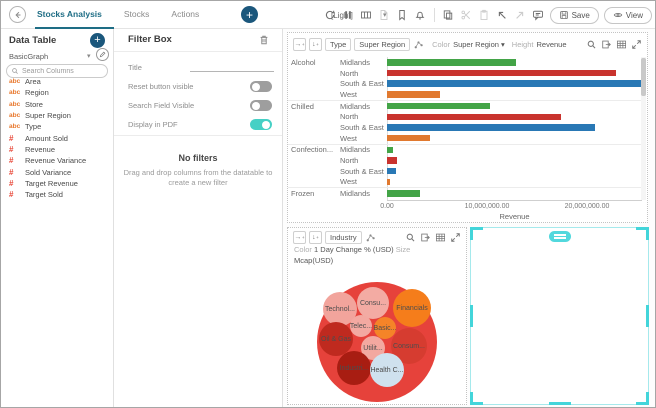 Image resolution: width=656 pixels, height=408 pixels. I want to click on hierarchy-pill-super-region: Super Region, so click(382, 44).